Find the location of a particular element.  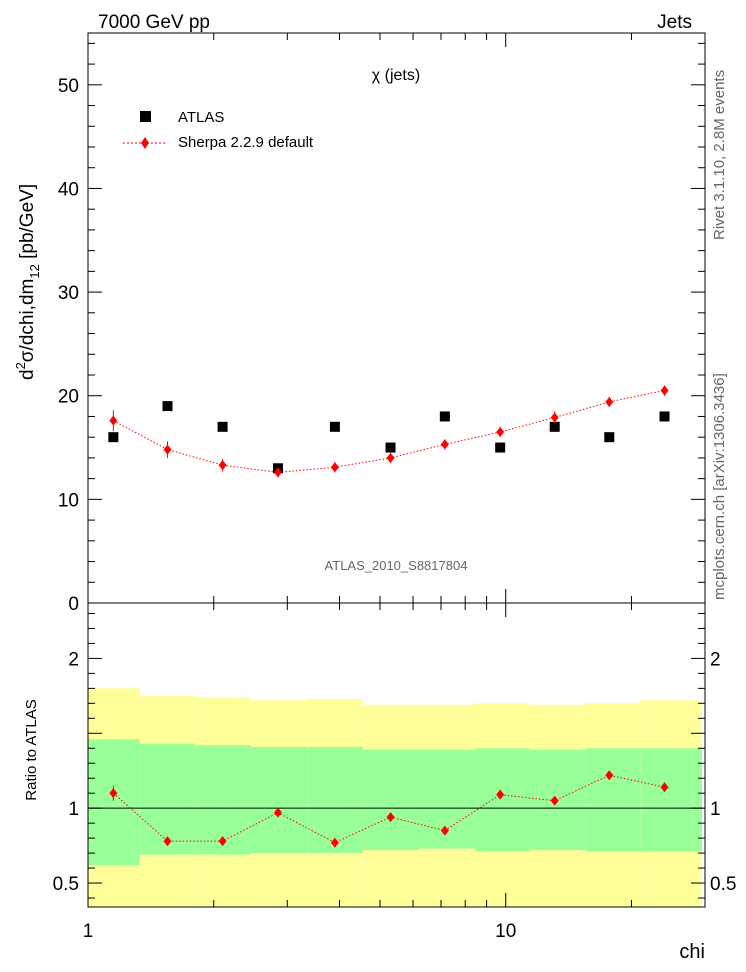

x-tick-label-10: 10 is located at coordinates (505, 931).